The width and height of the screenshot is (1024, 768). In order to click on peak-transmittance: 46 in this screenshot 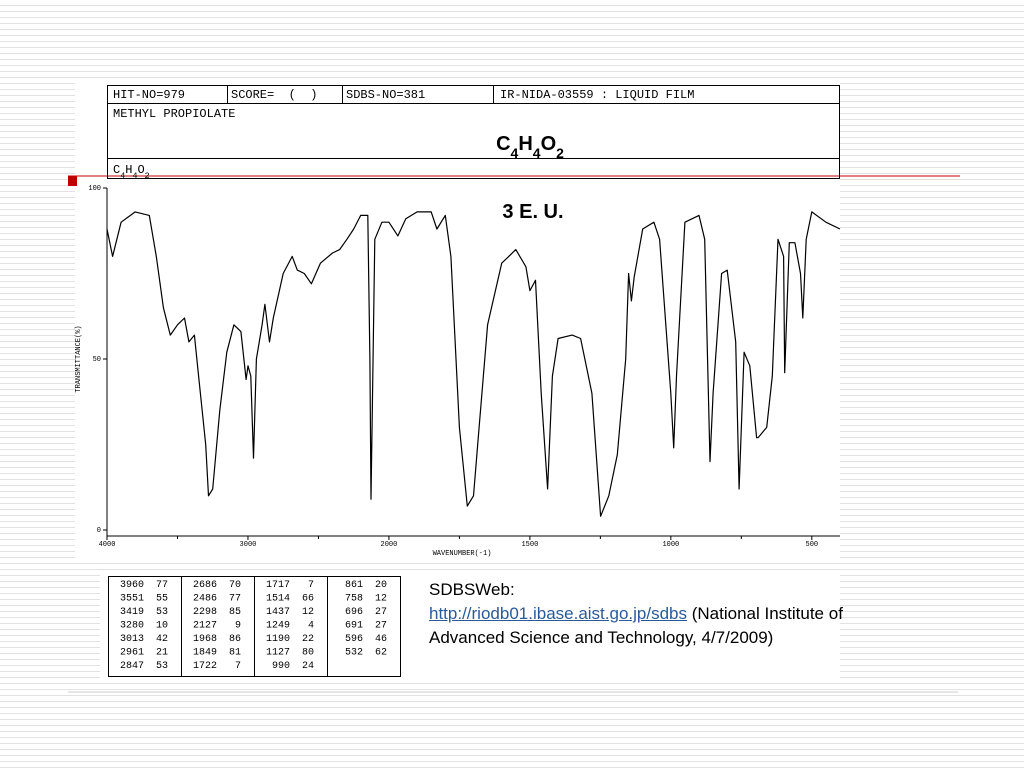, I will do `click(381, 639)`.